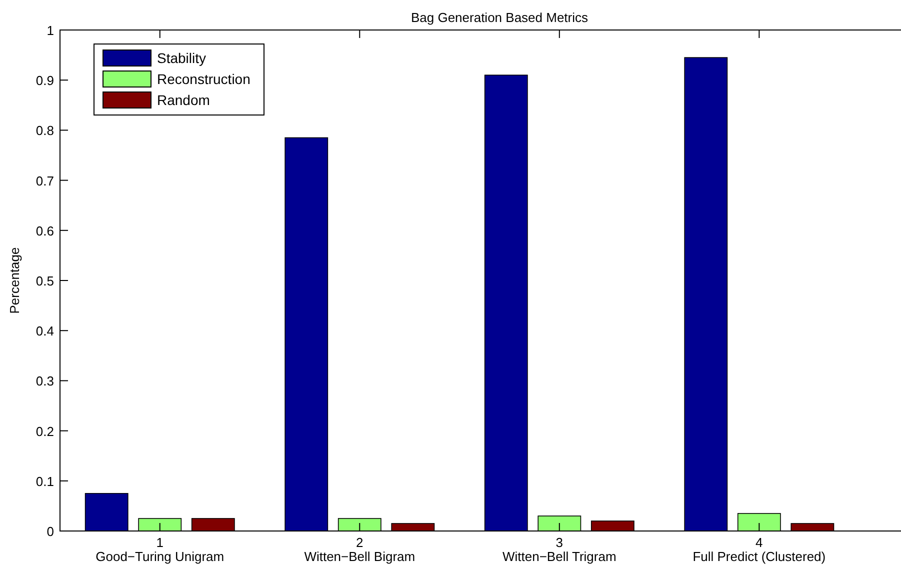  I want to click on y-axis-title: Percentage, so click(14, 280).